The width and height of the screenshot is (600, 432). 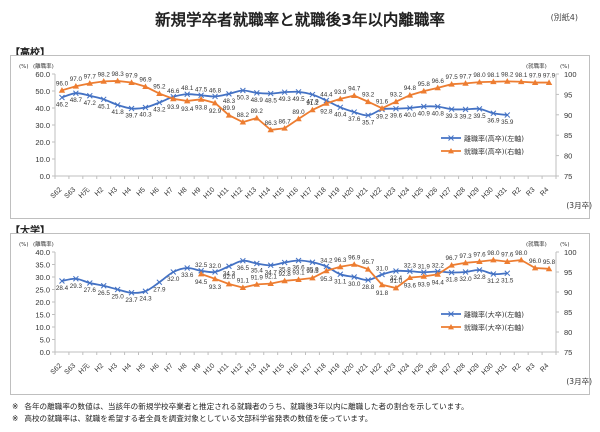 What do you see at coordinates (24, 245) in the screenshot?
I see `left-axis-unit: (%)` at bounding box center [24, 245].